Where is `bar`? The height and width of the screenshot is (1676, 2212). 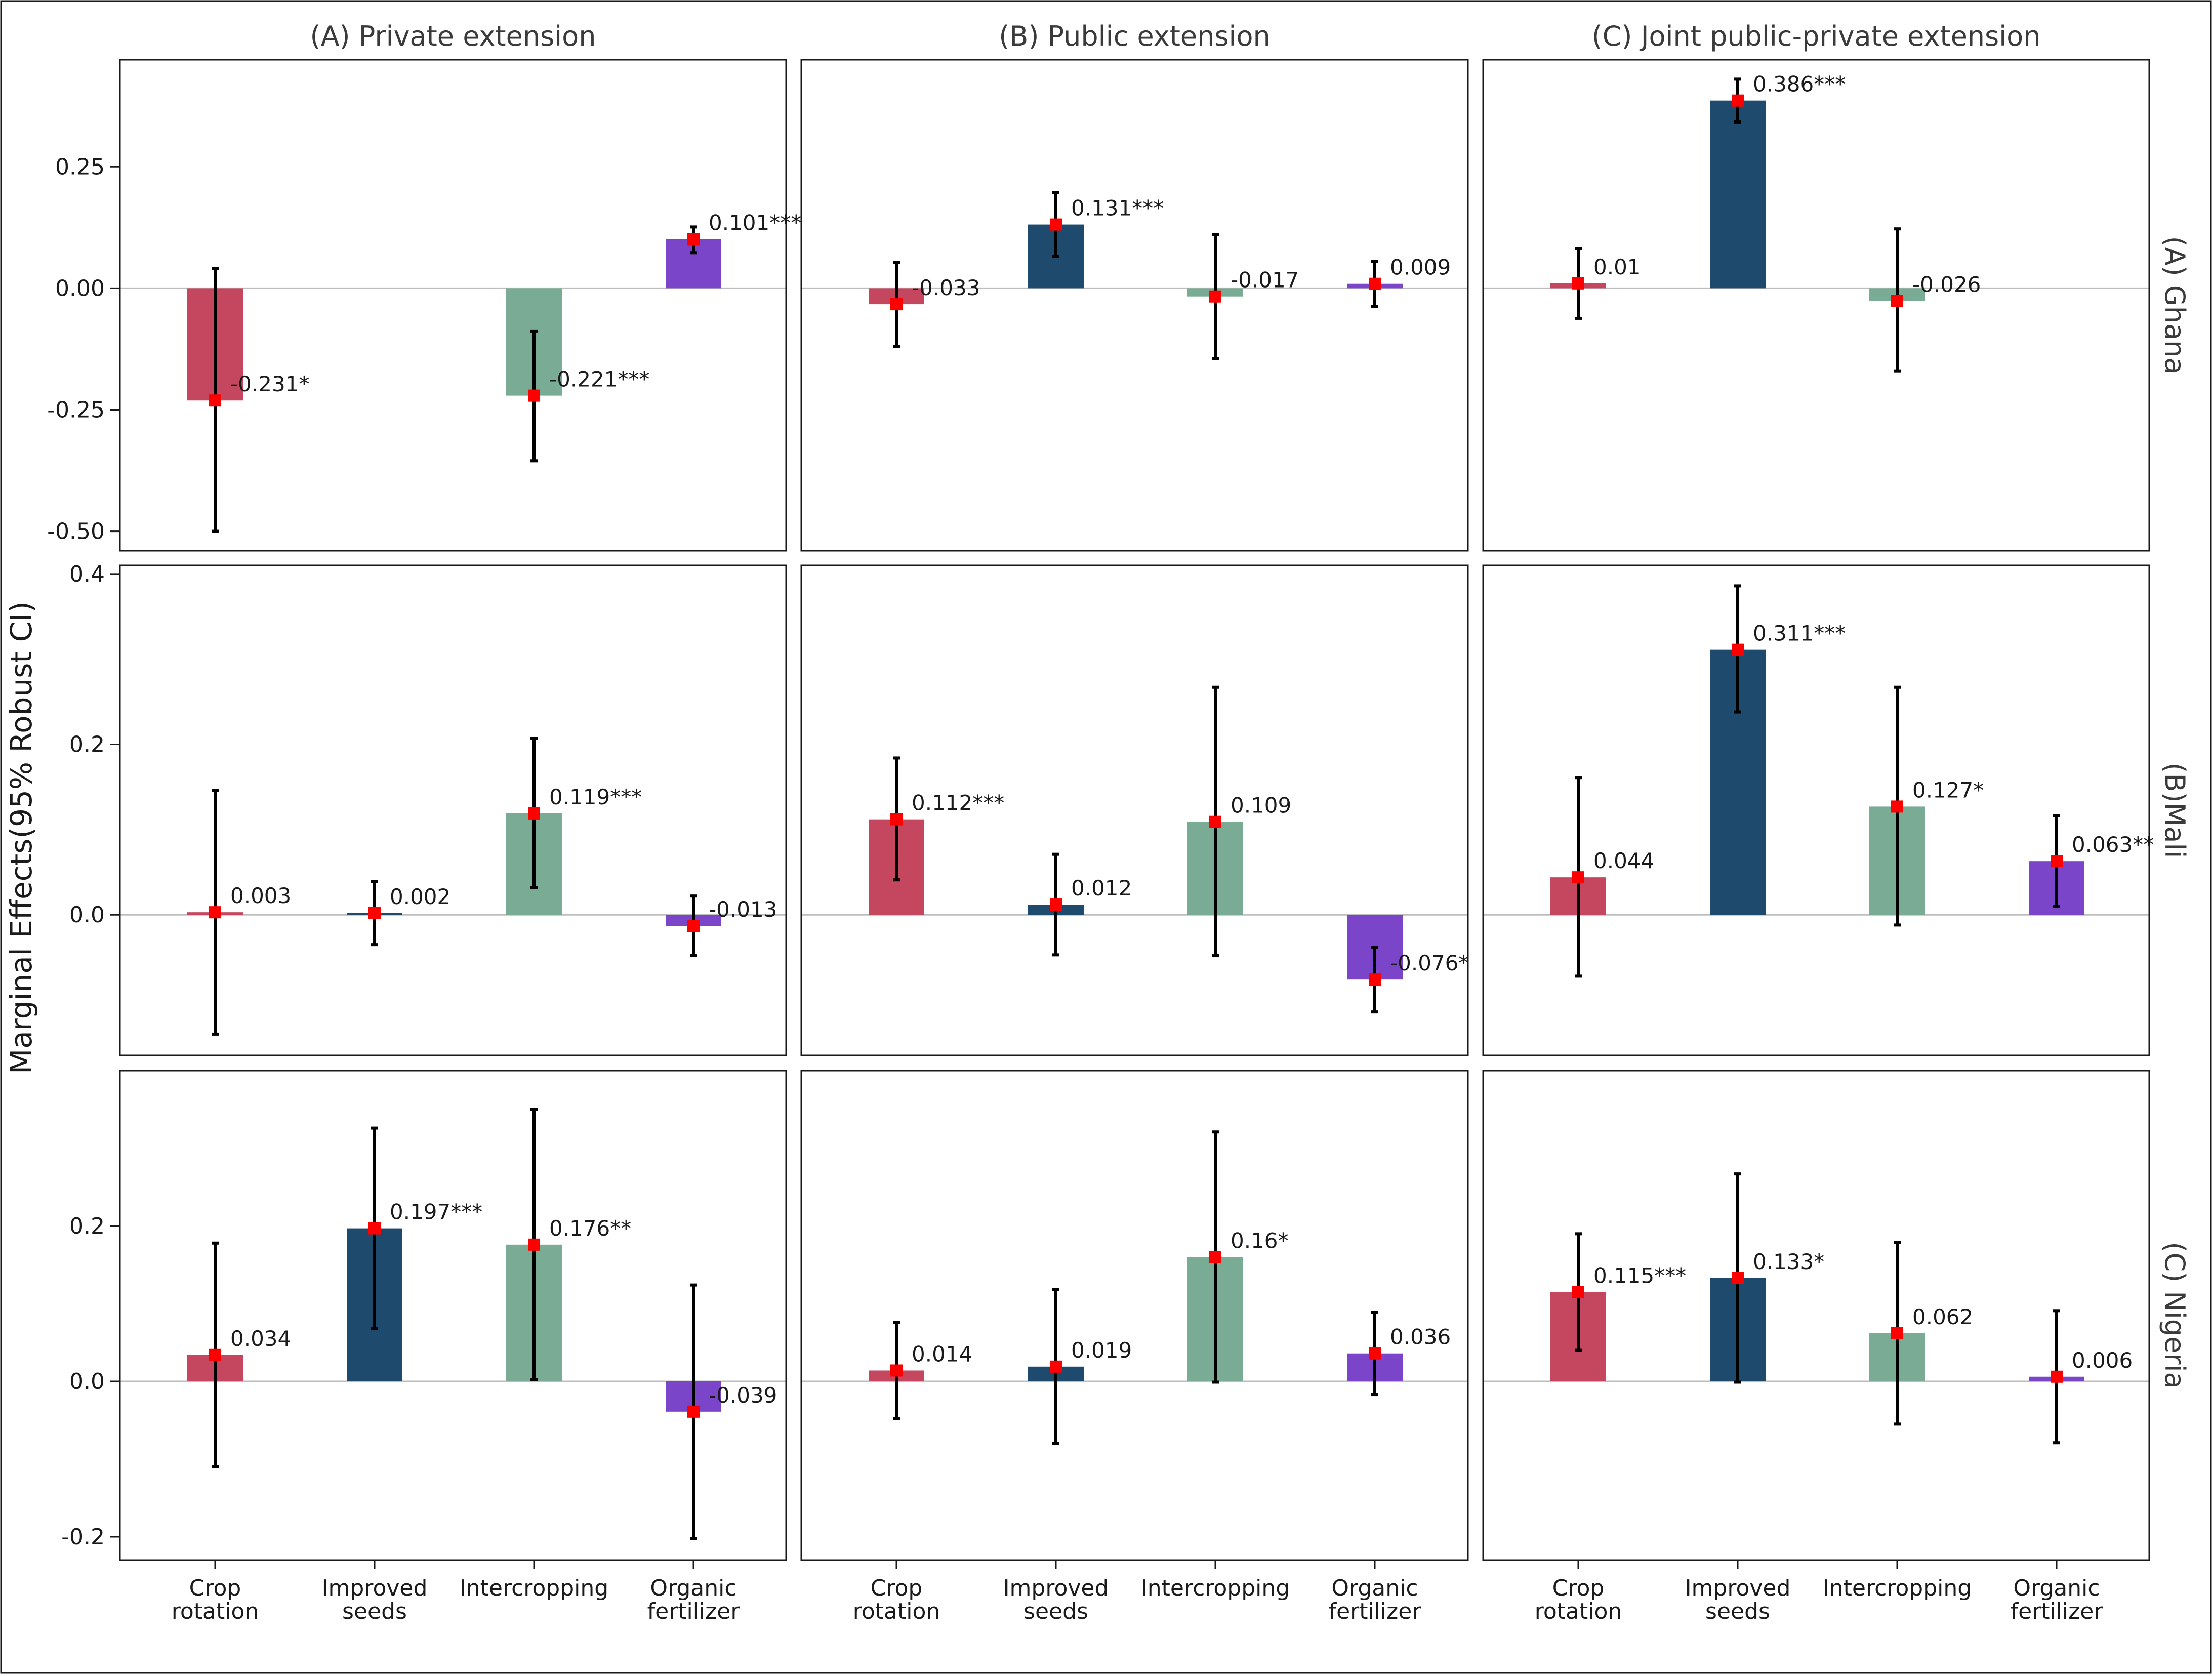
bar is located at coordinates (1738, 194).